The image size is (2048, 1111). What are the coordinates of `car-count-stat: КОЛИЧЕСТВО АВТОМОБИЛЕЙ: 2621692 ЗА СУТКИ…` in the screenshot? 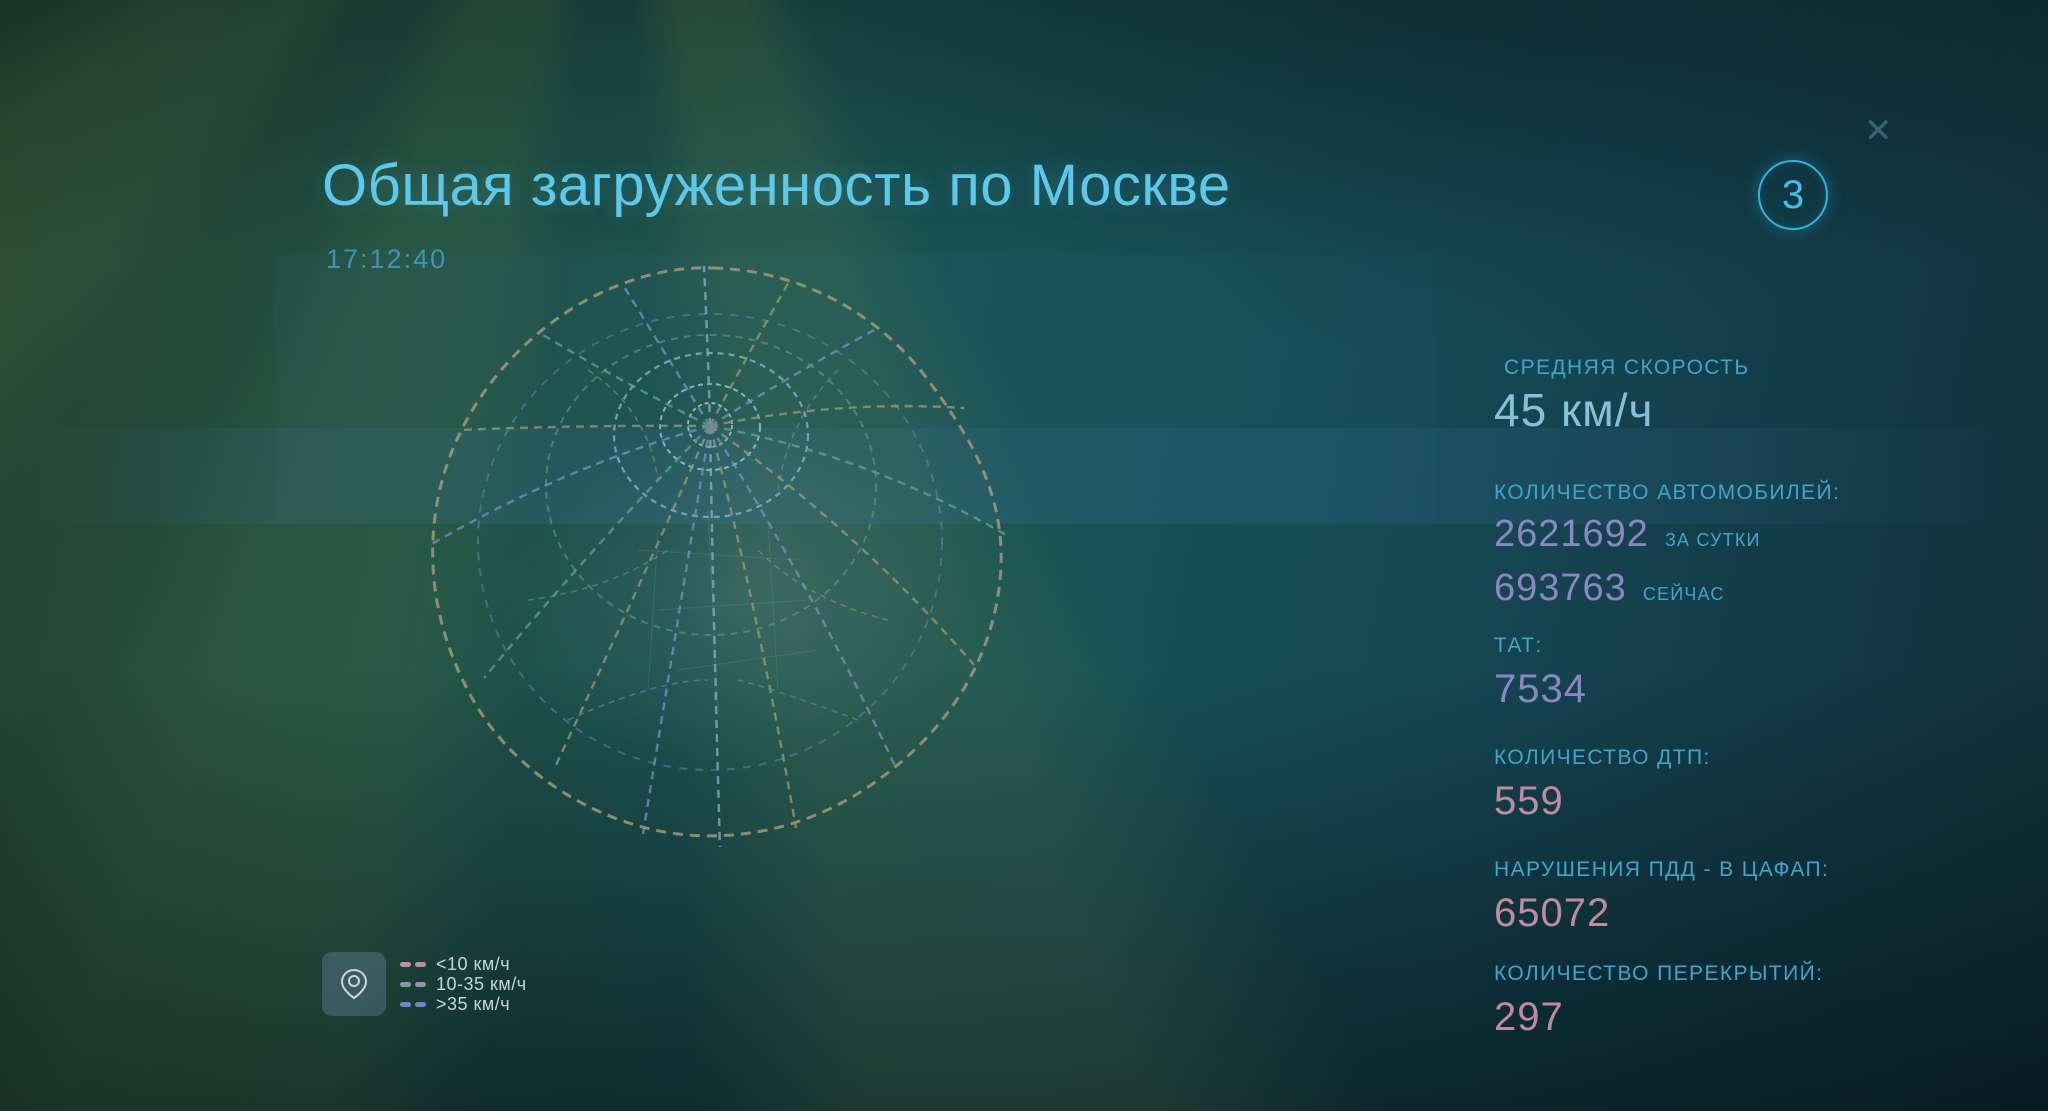 It's located at (1734, 545).